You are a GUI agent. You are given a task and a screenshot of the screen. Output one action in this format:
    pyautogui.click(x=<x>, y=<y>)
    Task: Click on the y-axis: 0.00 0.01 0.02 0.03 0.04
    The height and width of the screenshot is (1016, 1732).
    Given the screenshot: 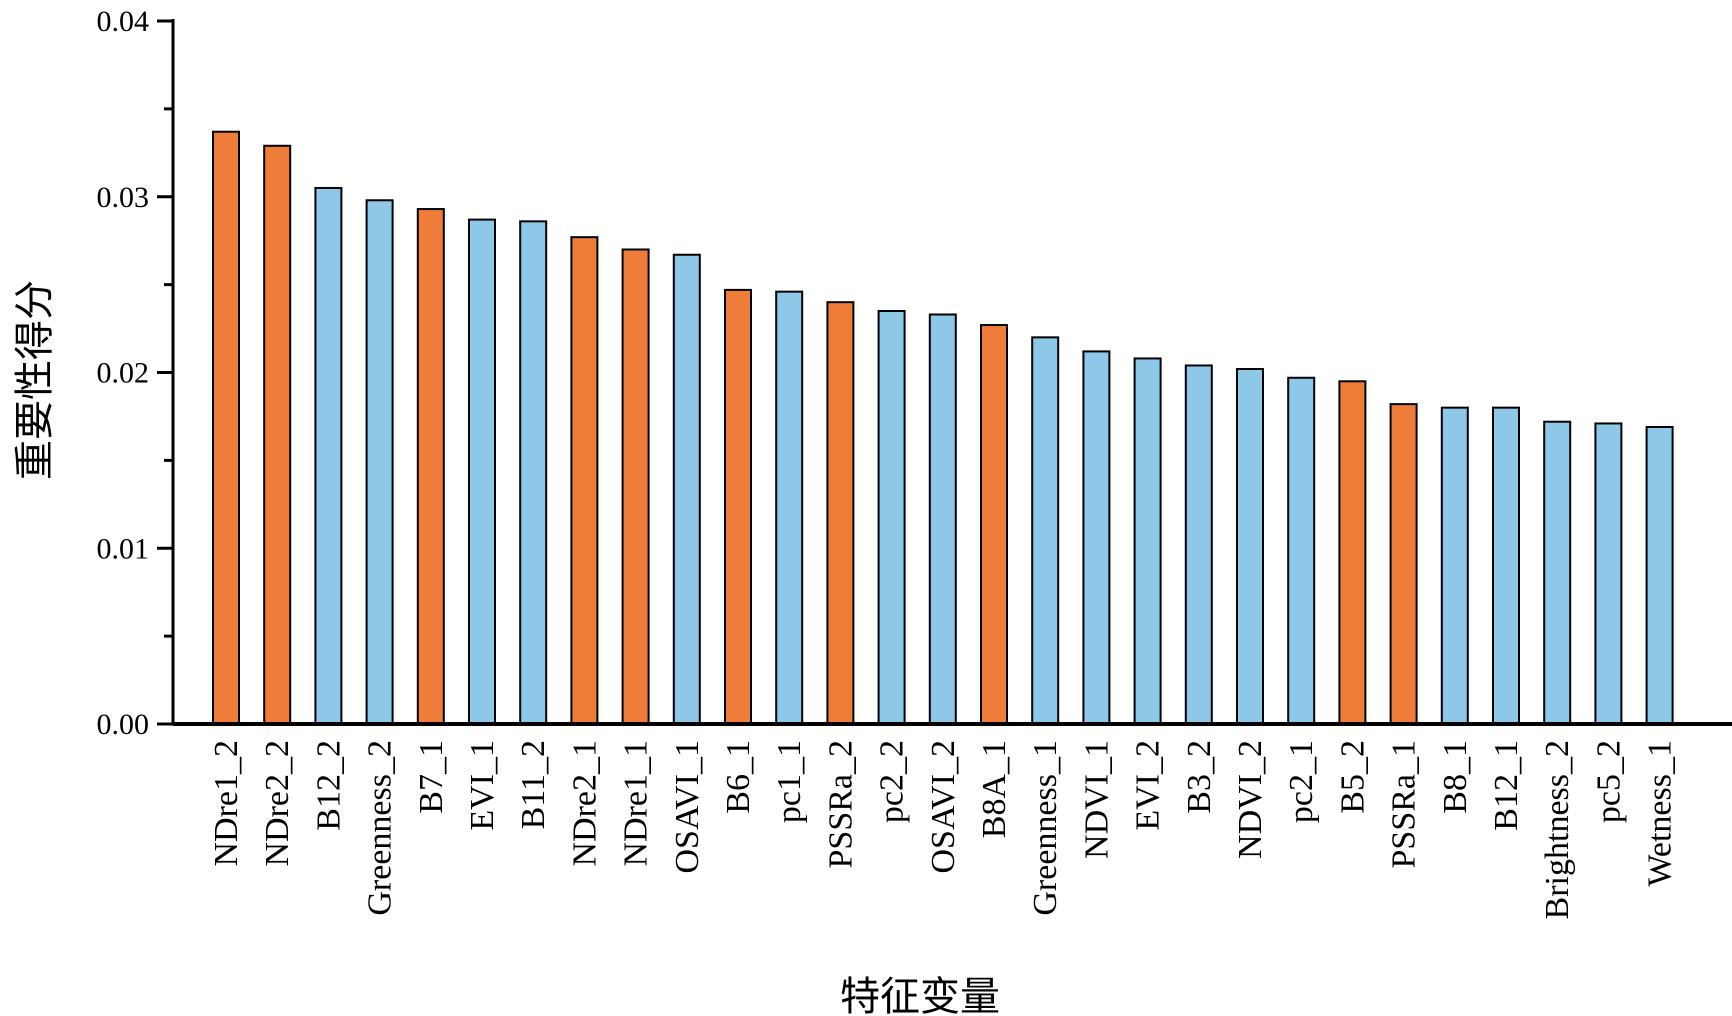 What is the action you would take?
    pyautogui.click(x=136, y=373)
    